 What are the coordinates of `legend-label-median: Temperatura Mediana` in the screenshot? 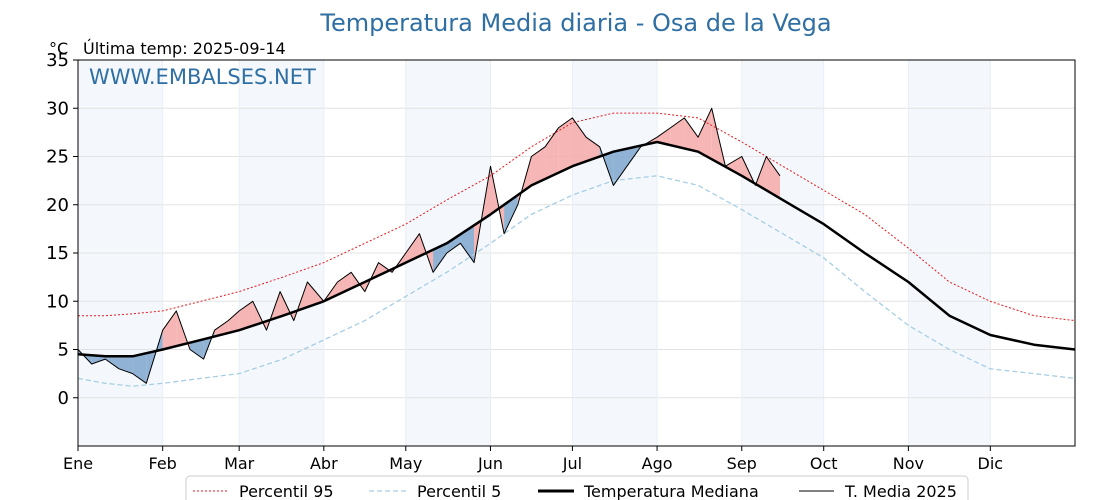 It's located at (671, 491).